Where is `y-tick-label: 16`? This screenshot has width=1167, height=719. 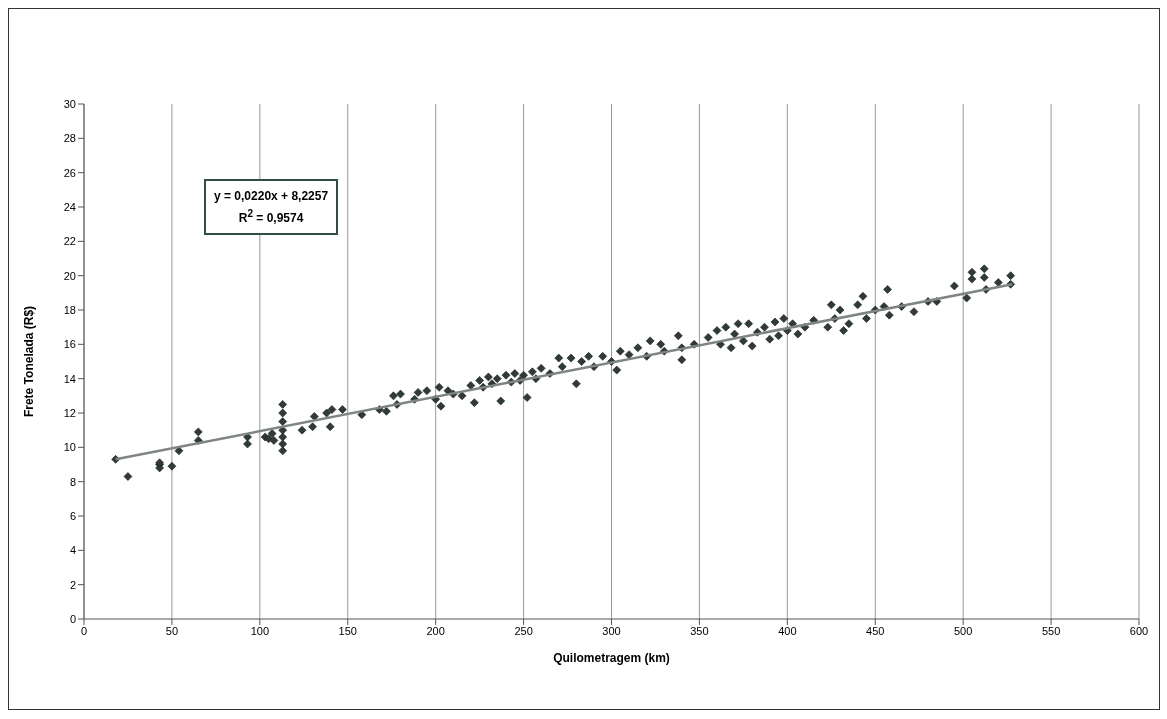
y-tick-label: 16 is located at coordinates (69, 344).